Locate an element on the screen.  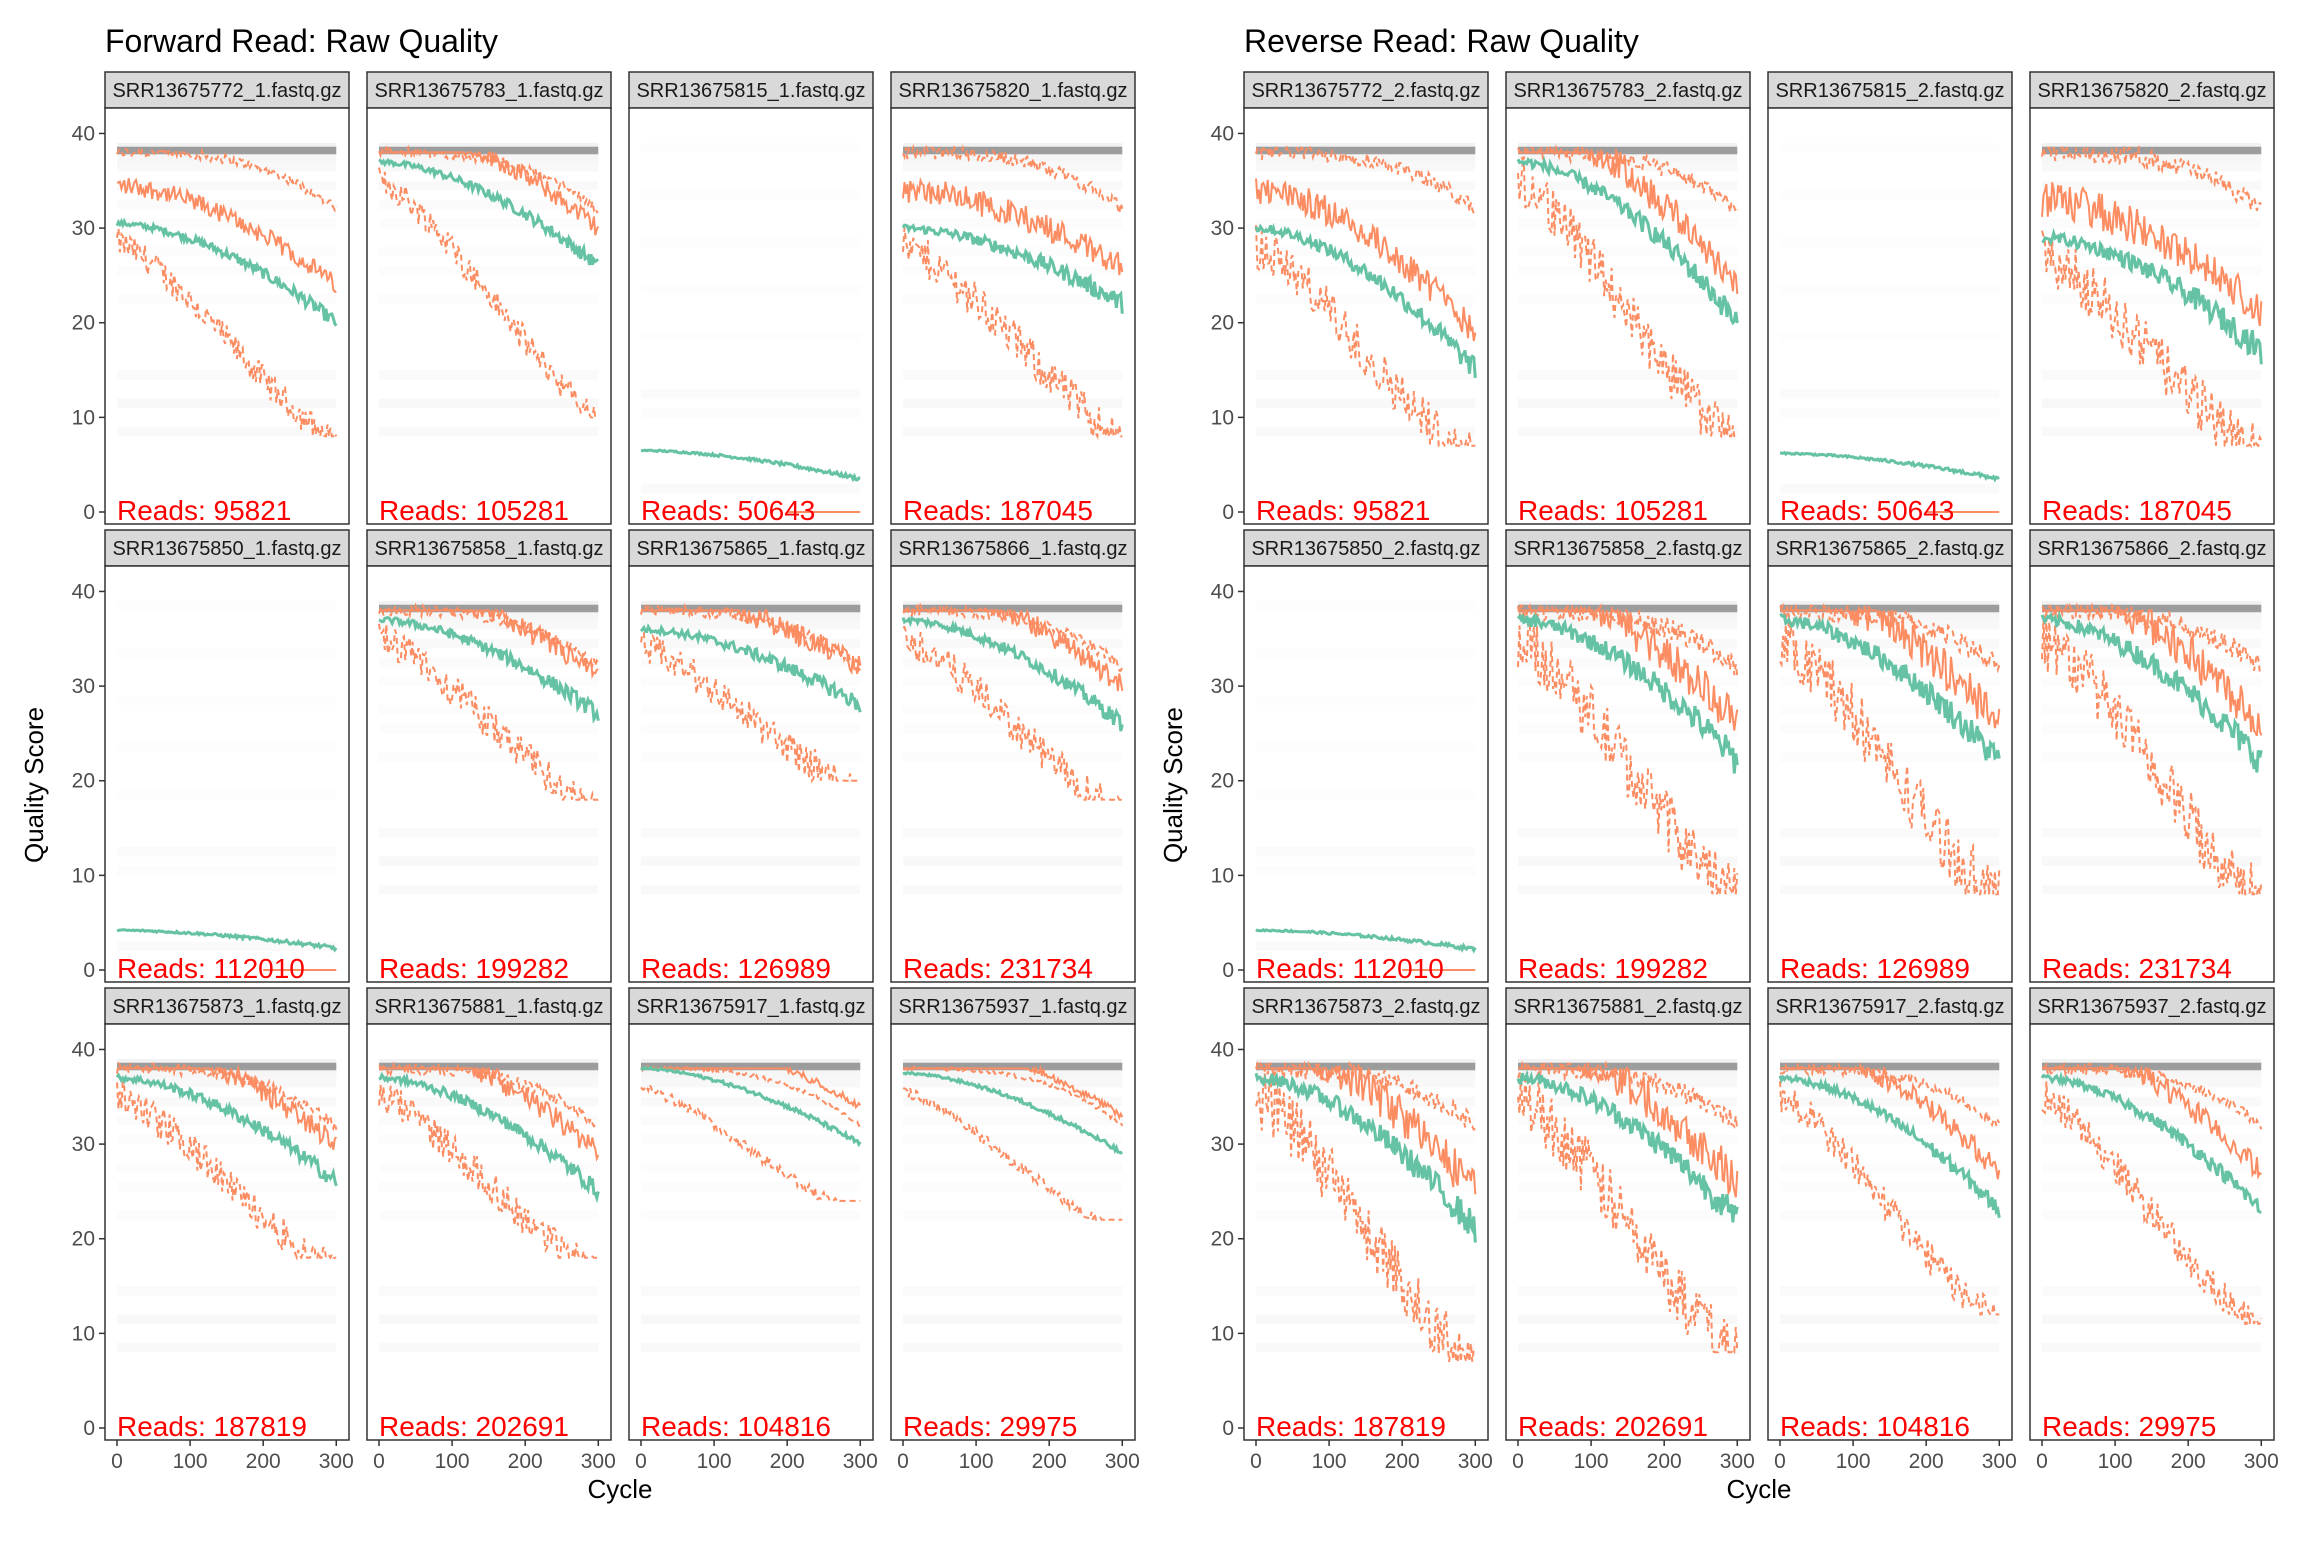
panel-background is located at coordinates (1013, 1232).